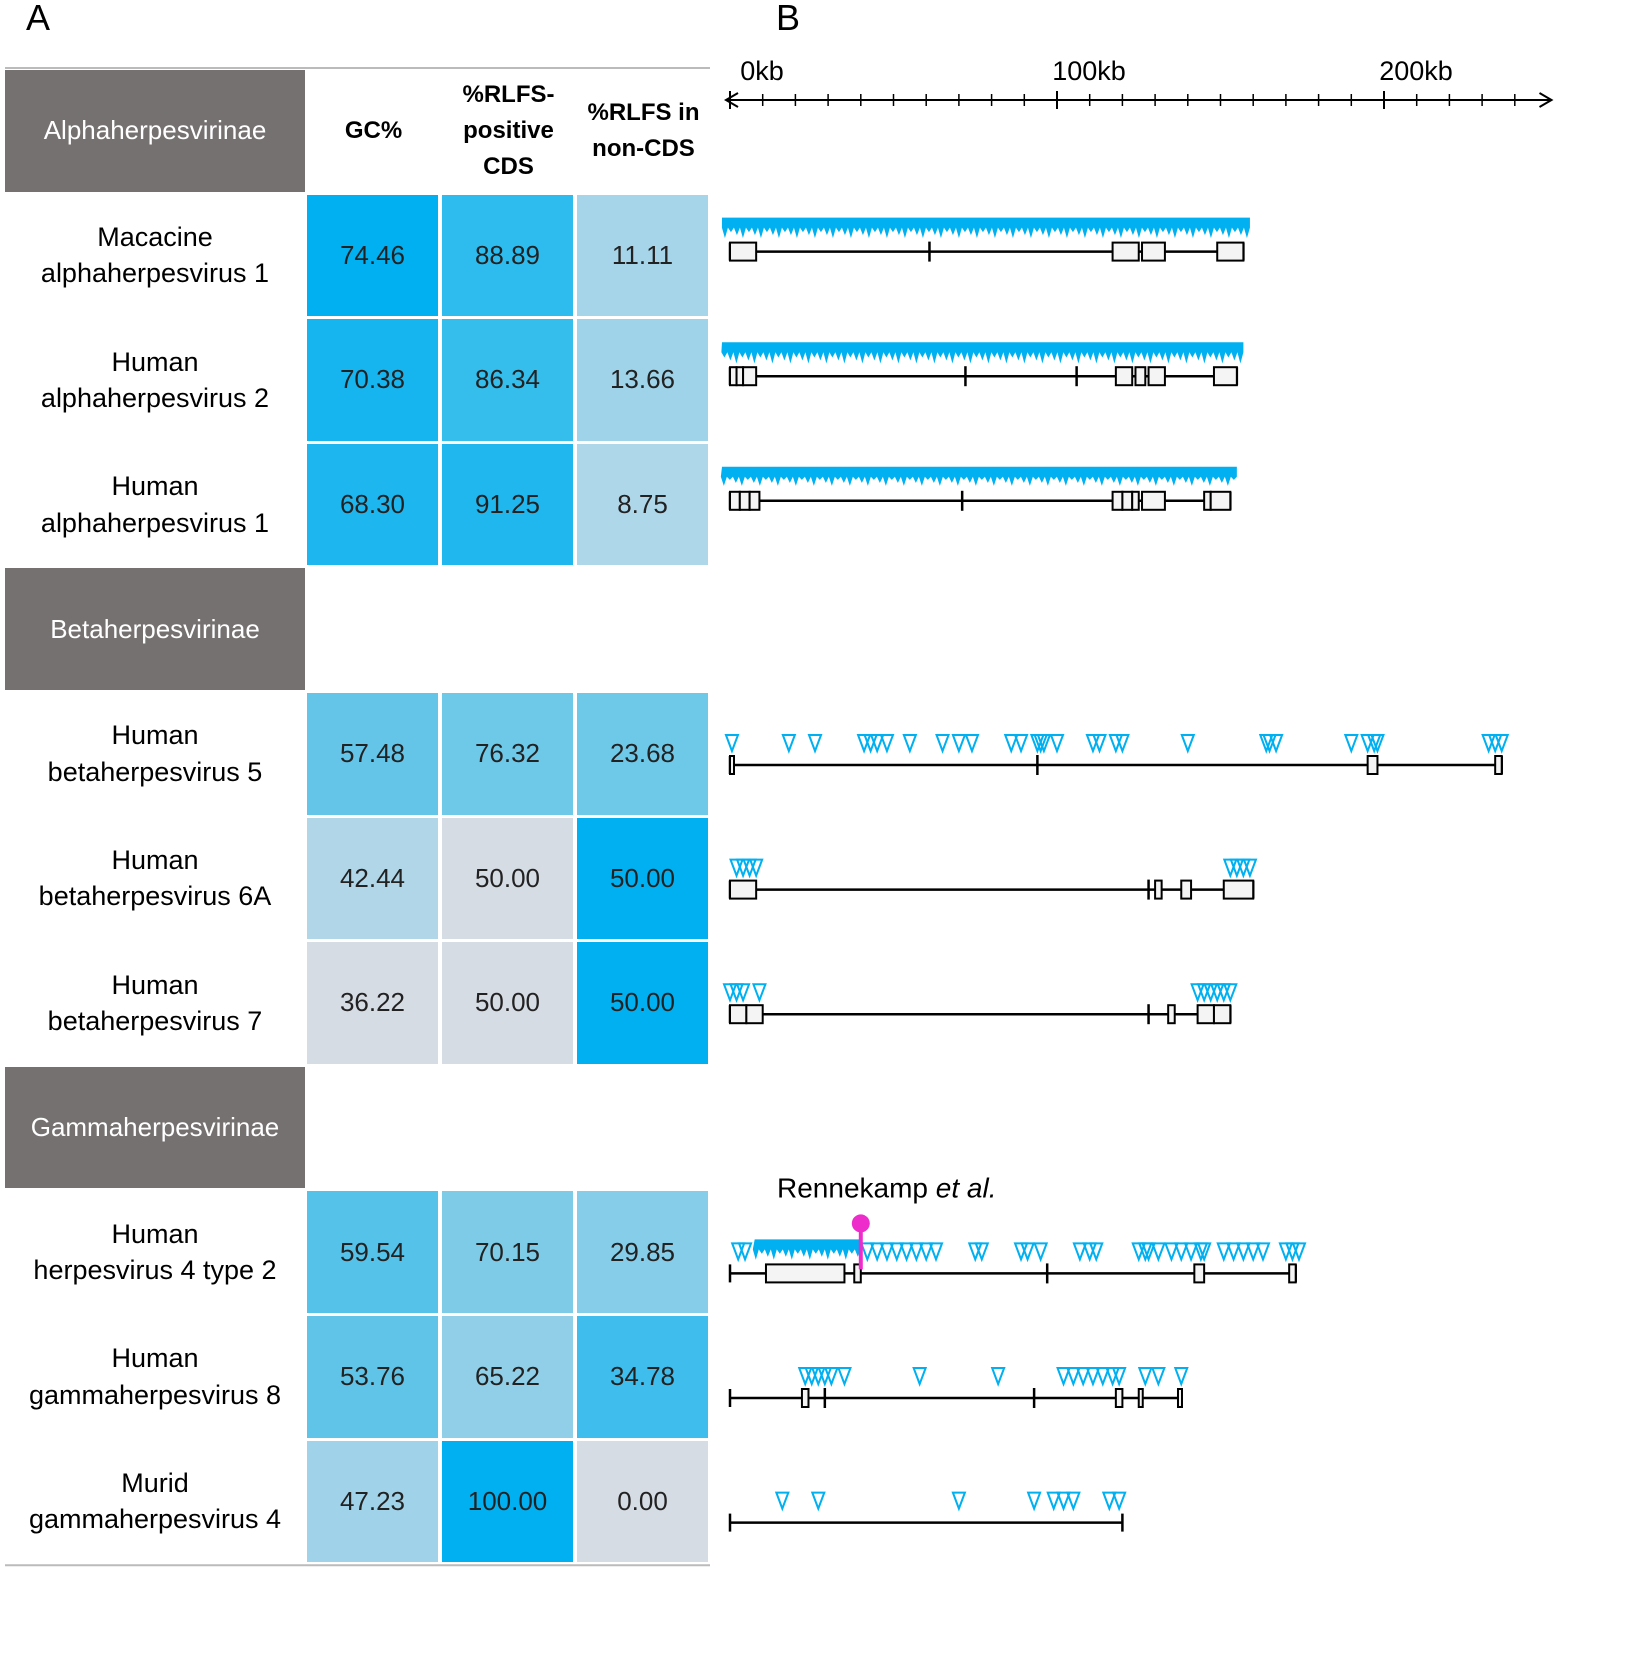 The width and height of the screenshot is (1639, 1655). I want to click on virus-name: Human gammaherpesvirus 8, so click(155, 1376).